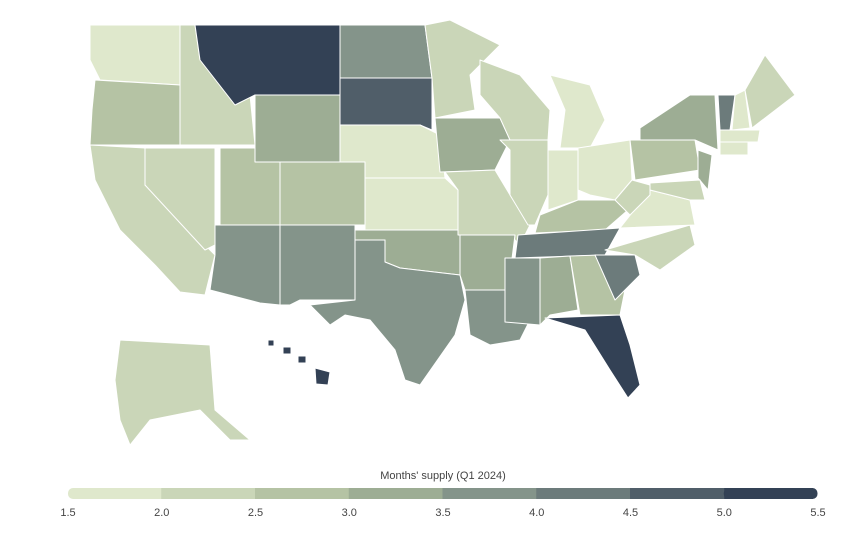  I want to click on legend-tick-label: 2.0, so click(161, 513).